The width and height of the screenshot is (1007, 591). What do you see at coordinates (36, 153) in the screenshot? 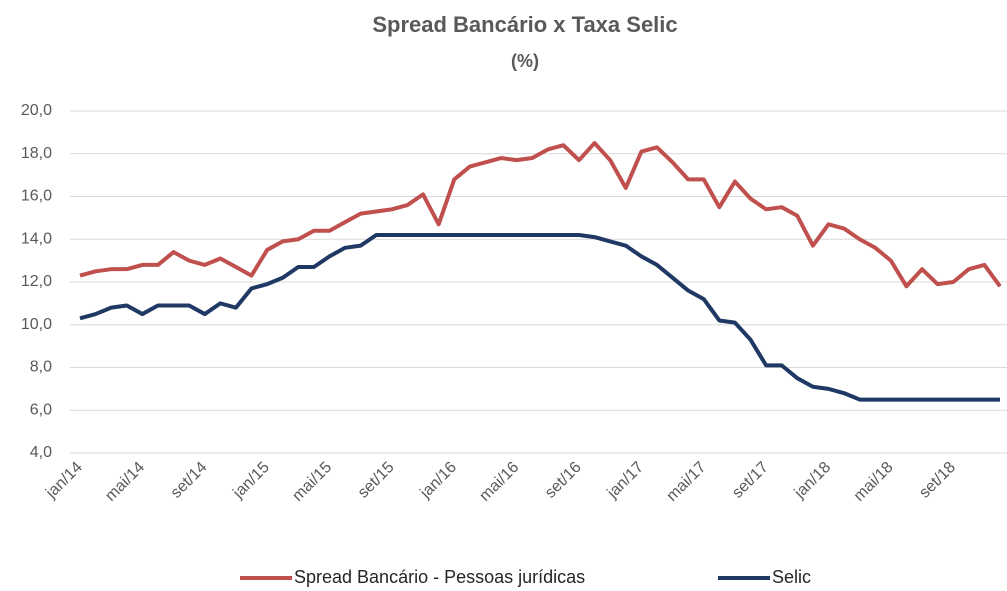
I see `y-tick-label: 18,0` at bounding box center [36, 153].